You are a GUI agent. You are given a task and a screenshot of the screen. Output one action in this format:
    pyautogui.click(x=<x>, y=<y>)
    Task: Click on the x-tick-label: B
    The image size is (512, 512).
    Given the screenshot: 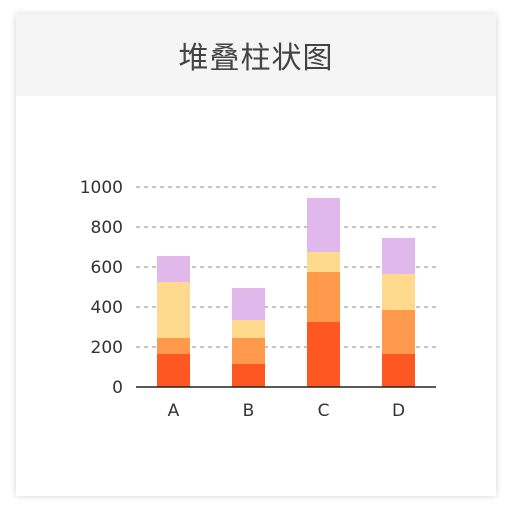 What is the action you would take?
    pyautogui.click(x=249, y=411)
    